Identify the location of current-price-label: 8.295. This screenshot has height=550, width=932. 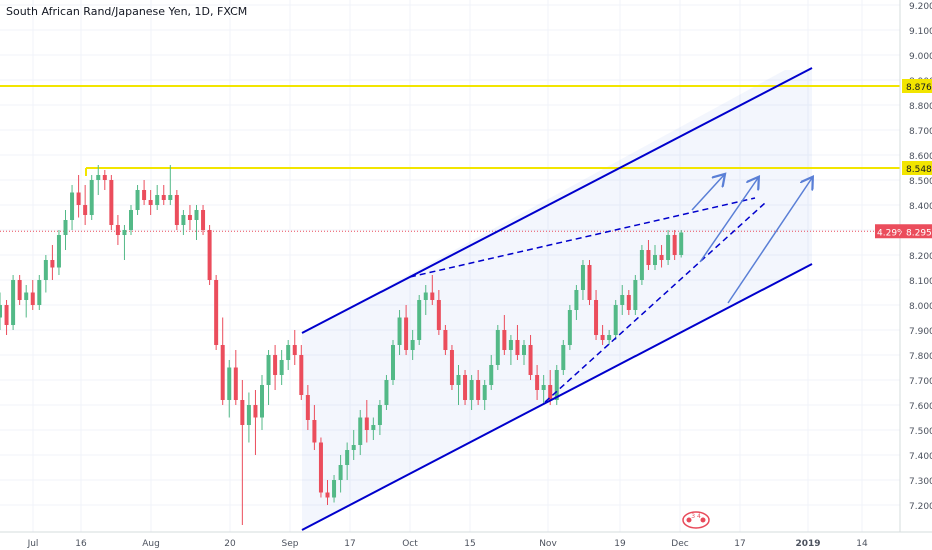
(919, 233).